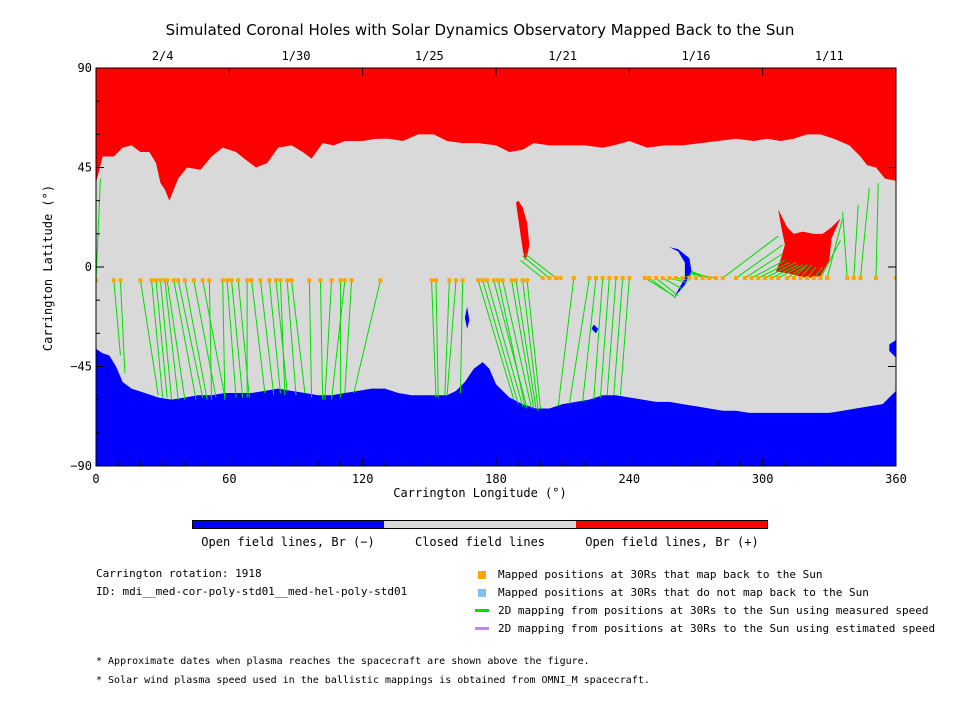 The image size is (960, 720). I want to click on legend-line-measured, so click(482, 610).